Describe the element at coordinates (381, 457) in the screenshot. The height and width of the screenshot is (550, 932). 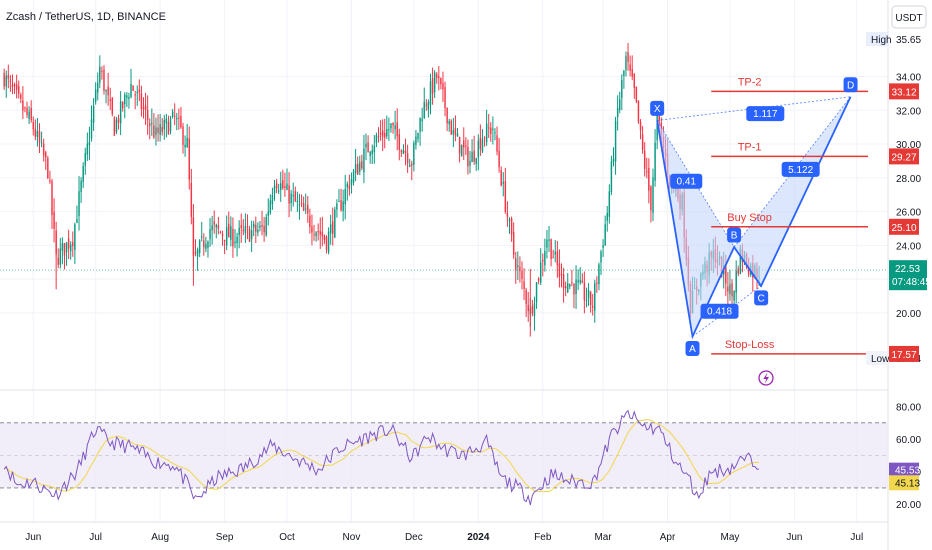
I see `rsi-line` at that location.